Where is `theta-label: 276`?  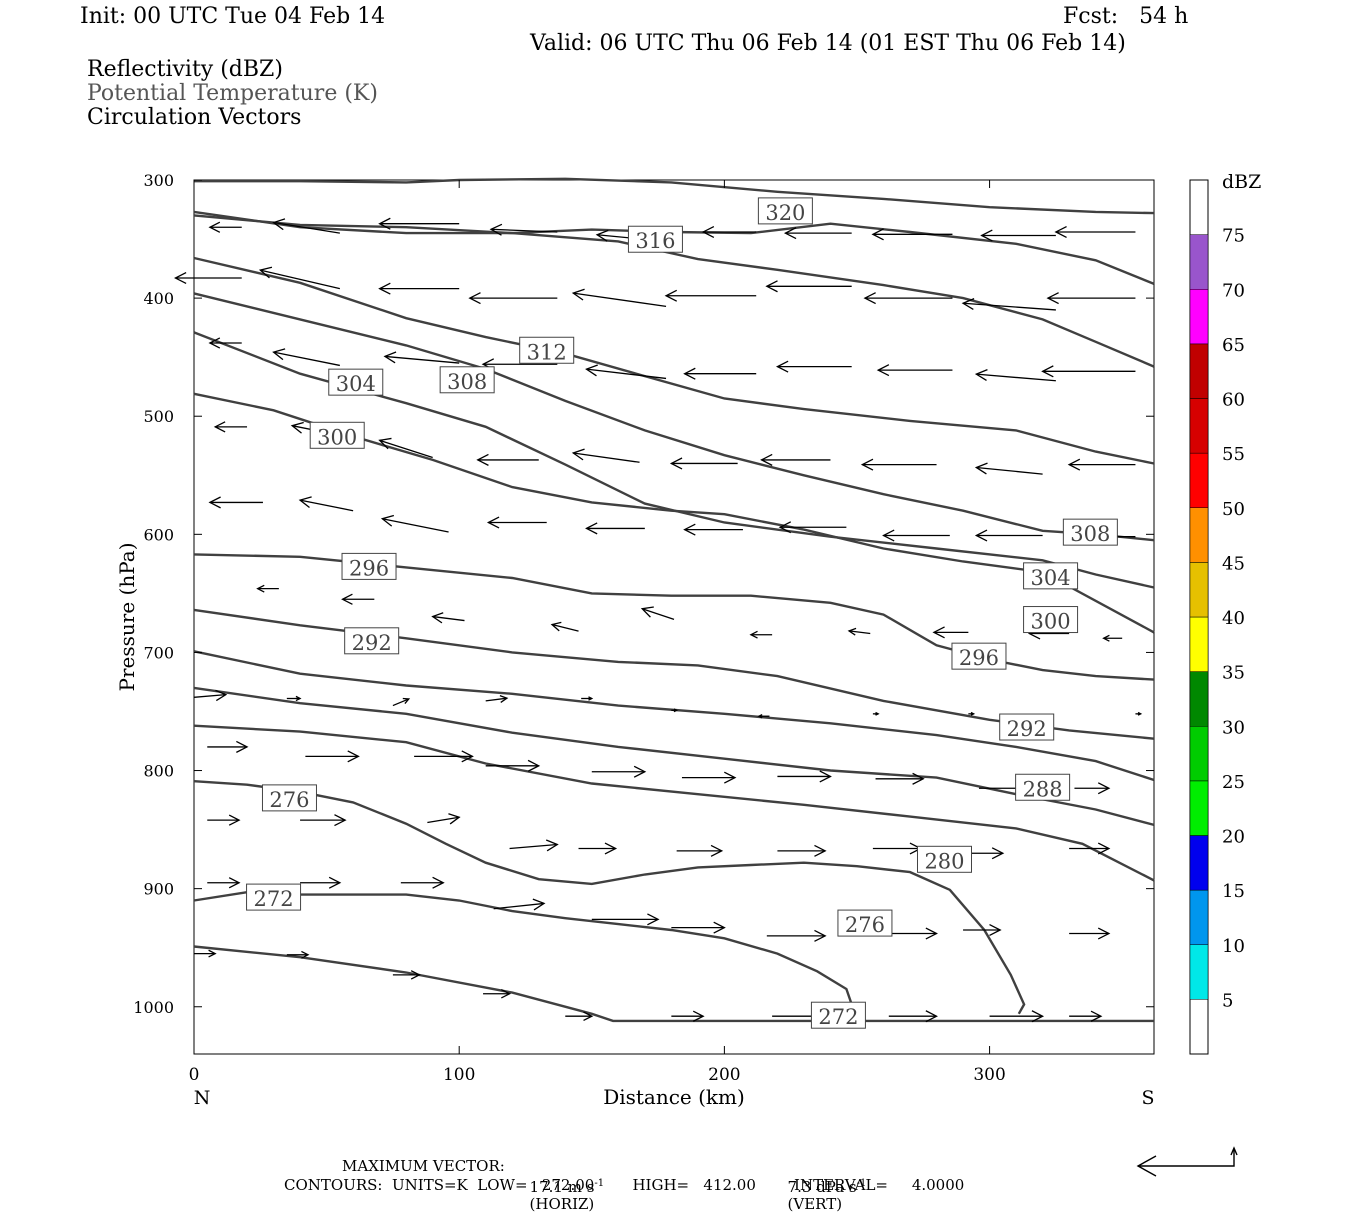
theta-label: 276 is located at coordinates (865, 923).